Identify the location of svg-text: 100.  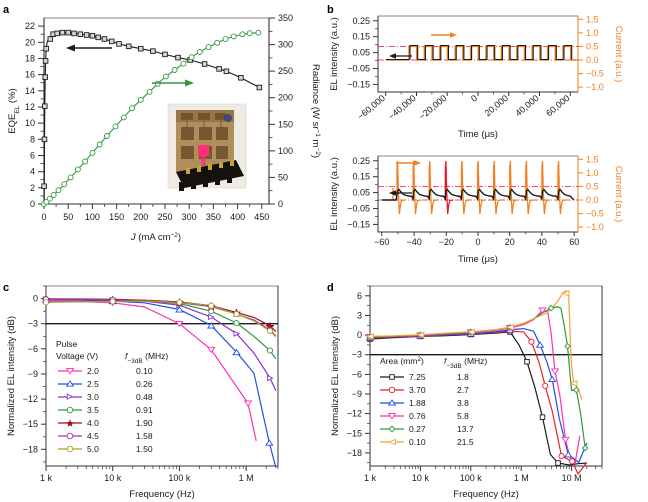
(285, 151).